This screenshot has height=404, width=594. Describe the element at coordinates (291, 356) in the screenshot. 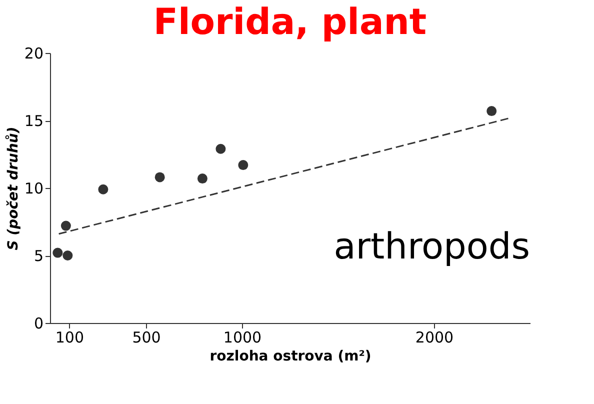

I see `x-axis-title: rozloha ostrova (m²)` at that location.